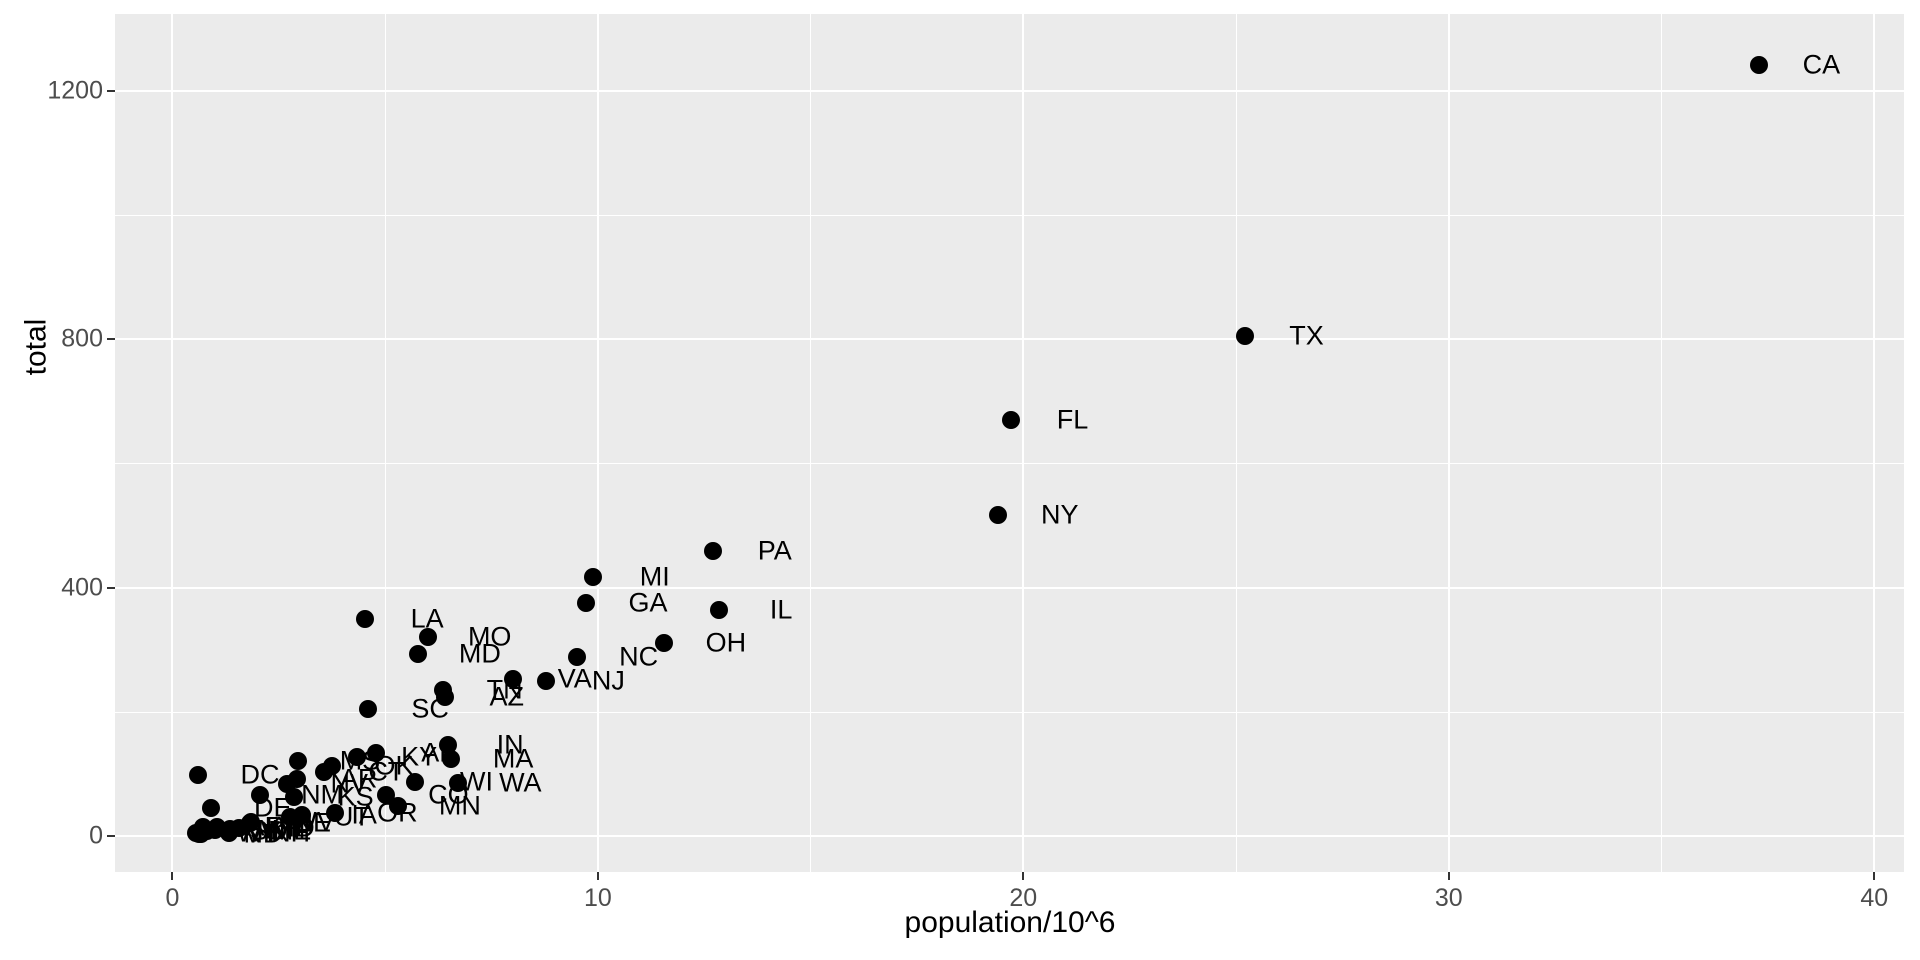 This screenshot has height=960, width=1920. I want to click on data-point-MS, so click(297, 760).